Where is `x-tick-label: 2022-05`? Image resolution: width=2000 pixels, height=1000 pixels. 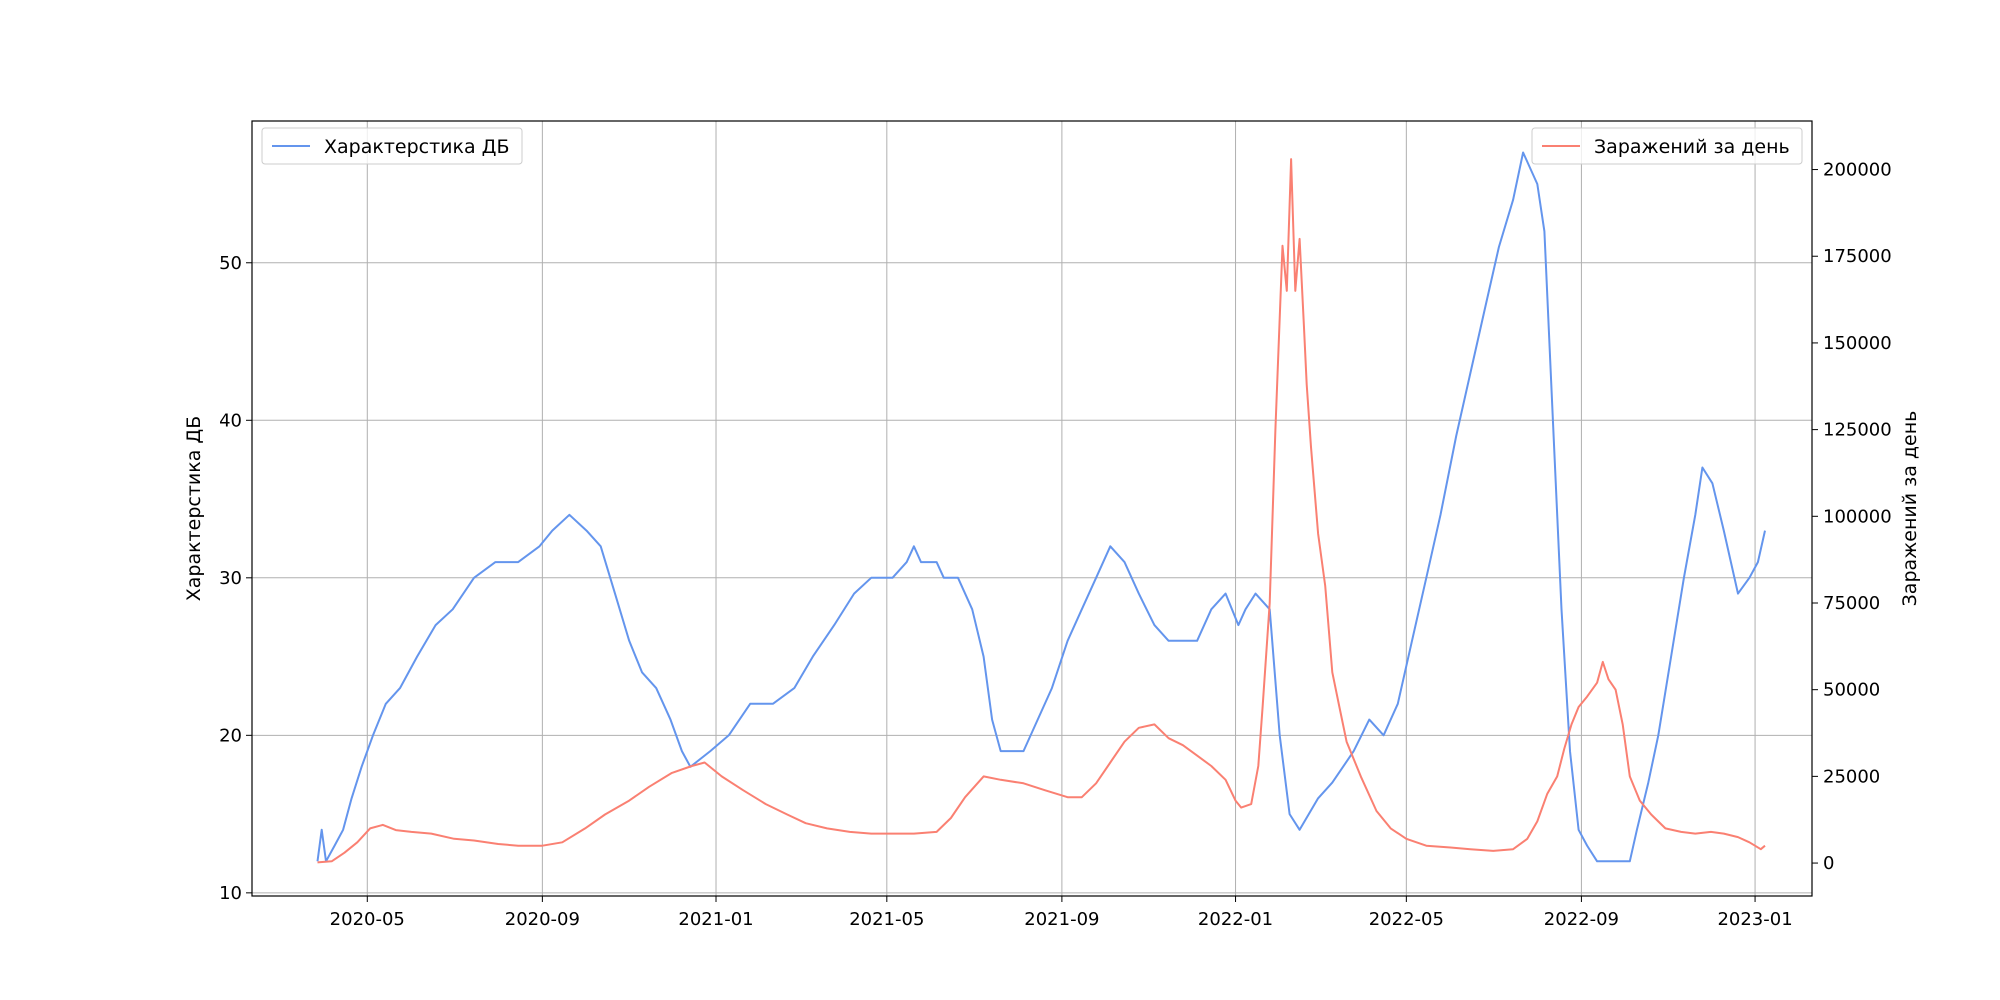 x-tick-label: 2022-05 is located at coordinates (1406, 919).